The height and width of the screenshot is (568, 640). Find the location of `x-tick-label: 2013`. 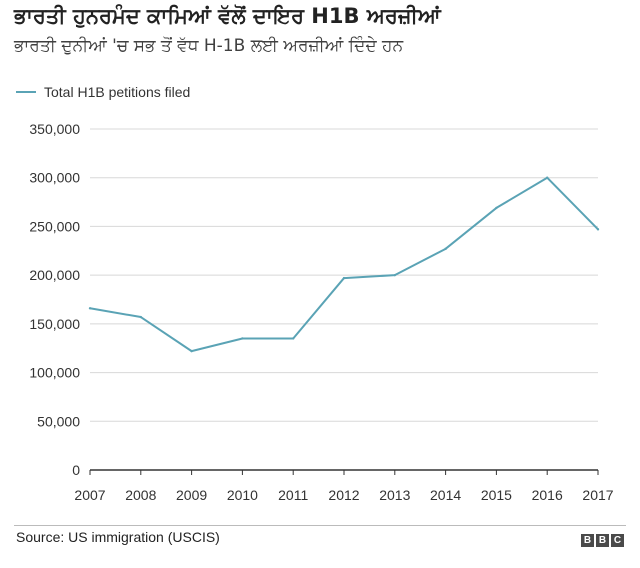

x-tick-label: 2013 is located at coordinates (394, 495).